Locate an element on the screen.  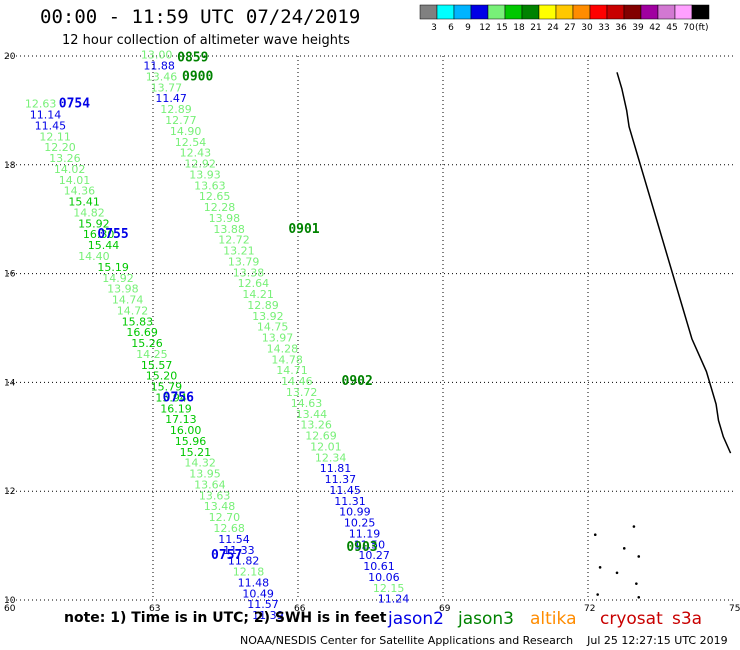
pass-time-label: 0755 is located at coordinates (112, 234).